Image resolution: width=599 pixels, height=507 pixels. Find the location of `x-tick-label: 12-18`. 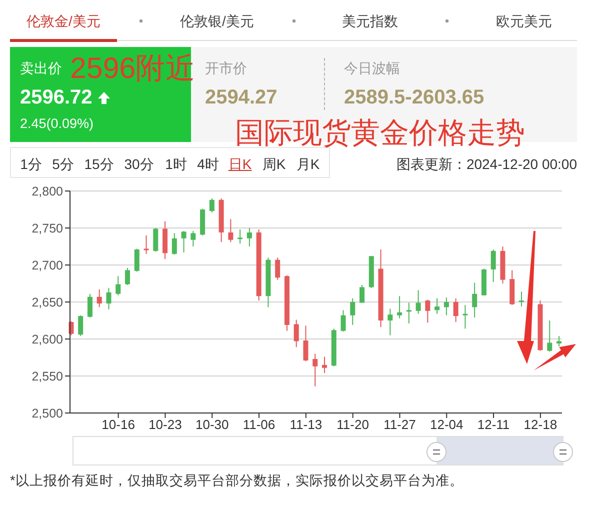

x-tick-label: 12-18 is located at coordinates (541, 424).